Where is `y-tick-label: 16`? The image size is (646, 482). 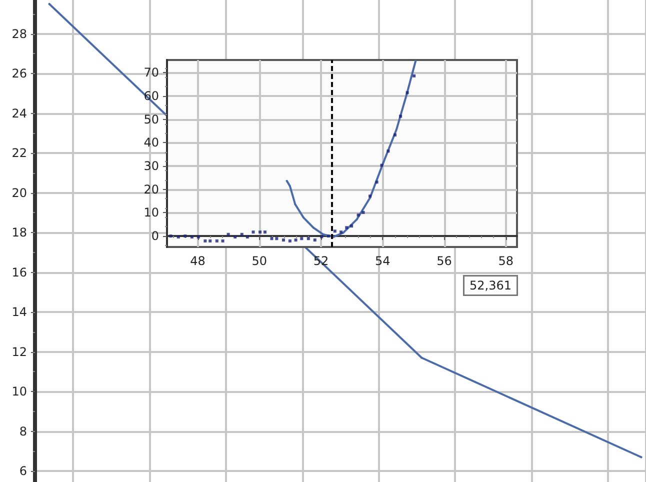 y-tick-label: 16 is located at coordinates (19, 272).